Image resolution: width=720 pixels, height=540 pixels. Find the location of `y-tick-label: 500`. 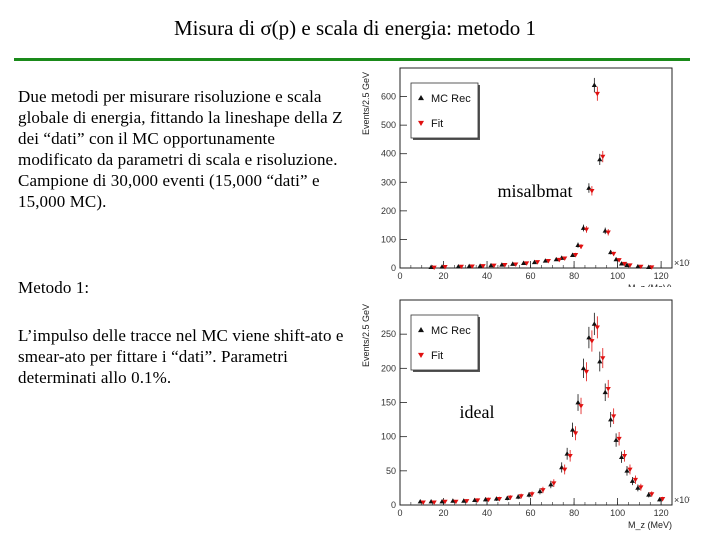

y-tick-label: 500 is located at coordinates (388, 125).